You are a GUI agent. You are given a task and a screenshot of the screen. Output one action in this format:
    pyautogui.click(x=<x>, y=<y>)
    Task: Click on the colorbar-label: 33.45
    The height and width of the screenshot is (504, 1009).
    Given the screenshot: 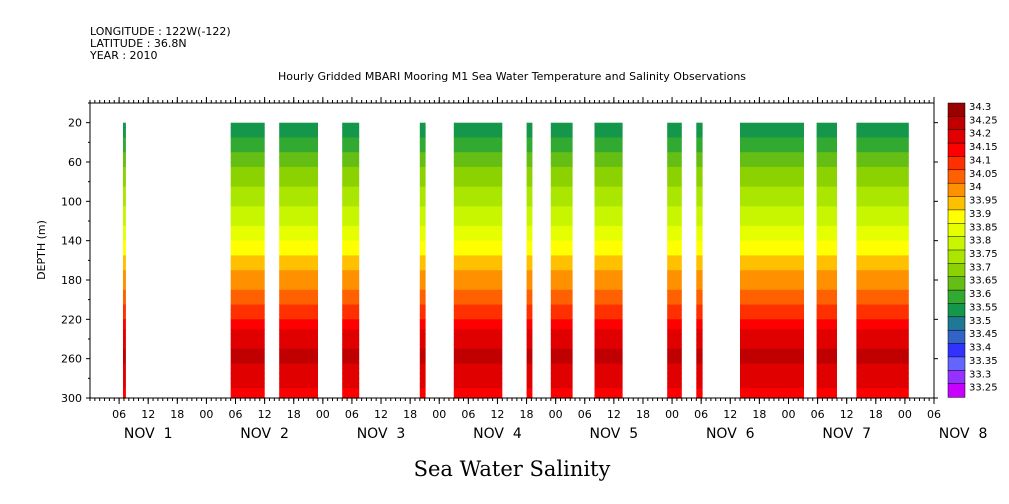 What is the action you would take?
    pyautogui.click(x=983, y=334)
    